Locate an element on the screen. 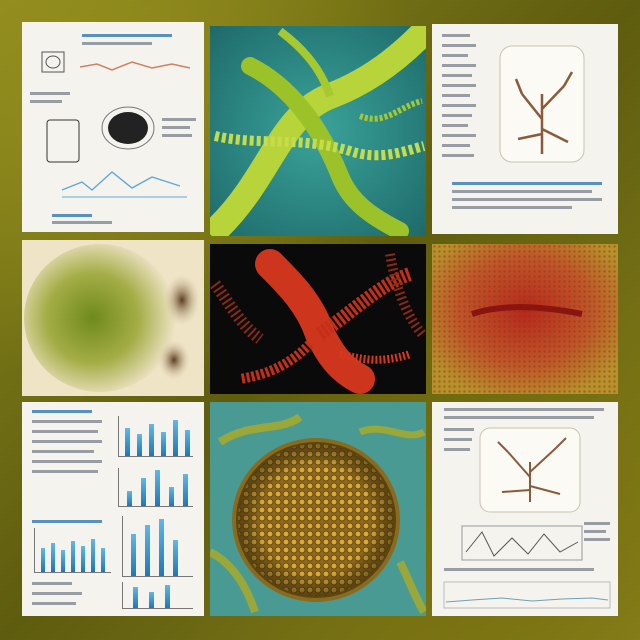 This screenshot has width=640, height=640. panel-document-tree-diagram is located at coordinates (525, 129).